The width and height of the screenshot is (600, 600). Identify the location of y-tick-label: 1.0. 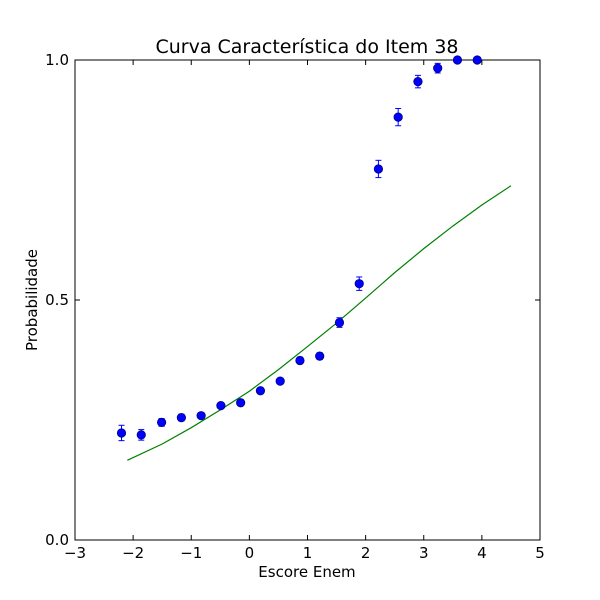
(57, 60).